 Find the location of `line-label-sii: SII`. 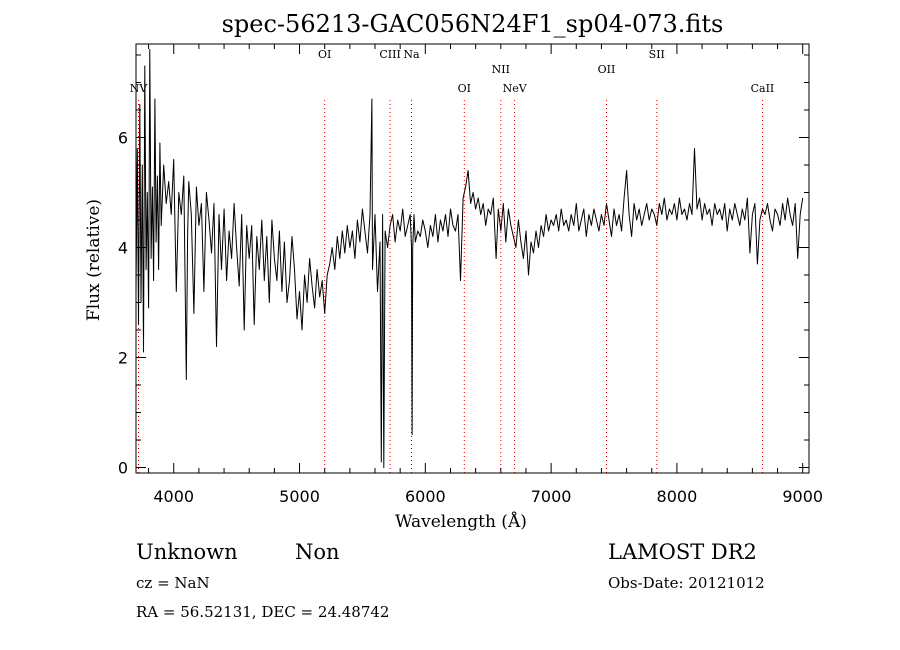

line-label-sii: SII is located at coordinates (657, 54).